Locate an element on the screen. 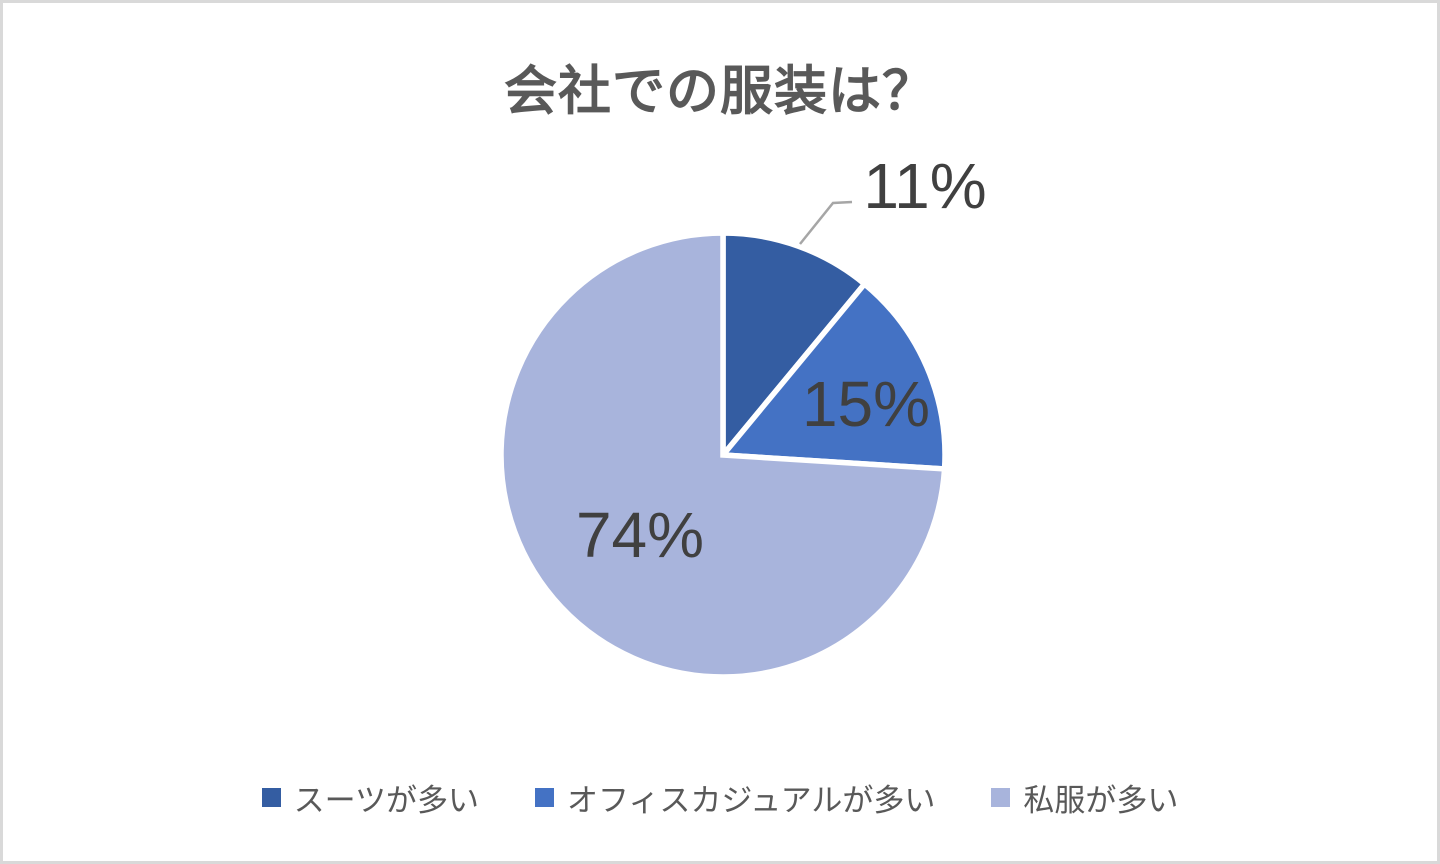 This screenshot has height=864, width=1440. legend-swatch-office-casual-icon is located at coordinates (545, 797).